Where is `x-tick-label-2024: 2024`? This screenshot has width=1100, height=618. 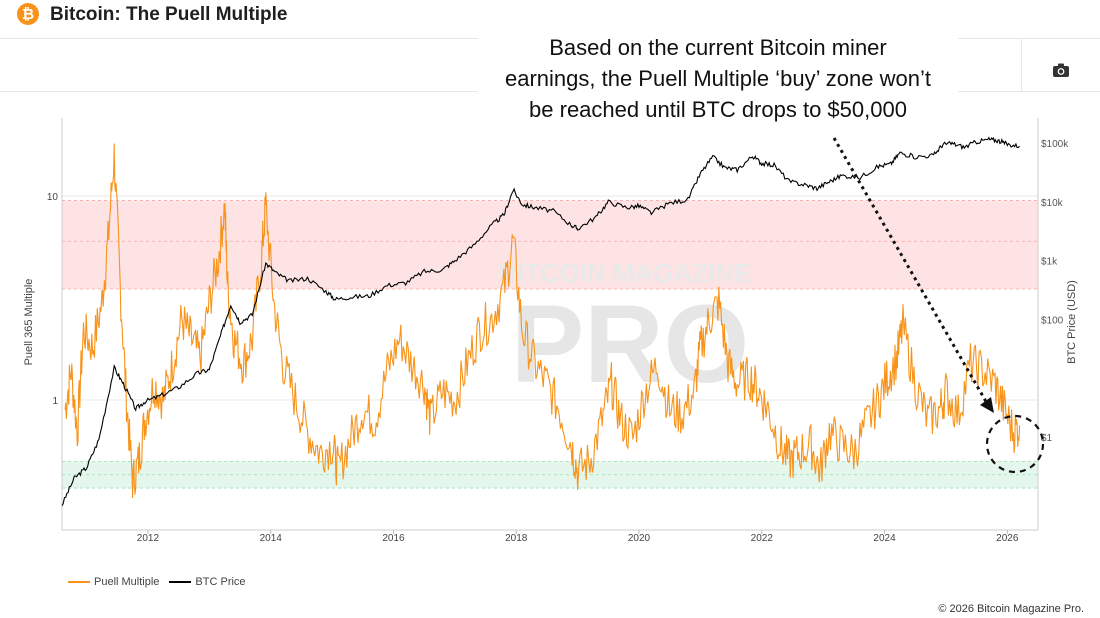
x-tick-label-2024: 2024 is located at coordinates (884, 538).